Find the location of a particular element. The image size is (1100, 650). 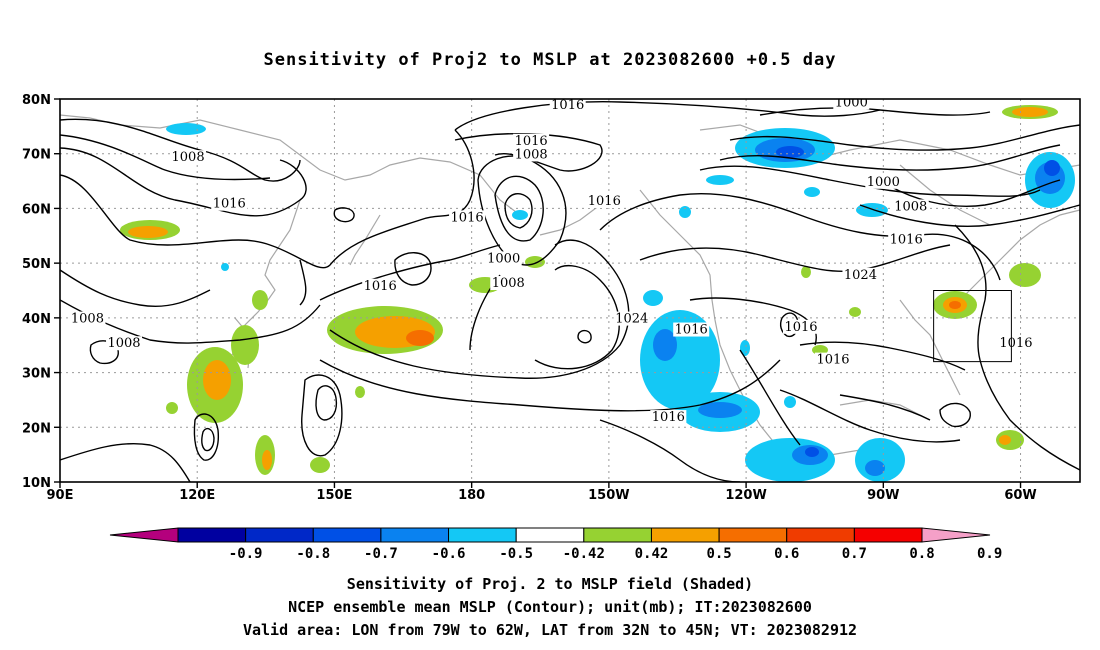

lon-label: 120W is located at coordinates (745, 495).